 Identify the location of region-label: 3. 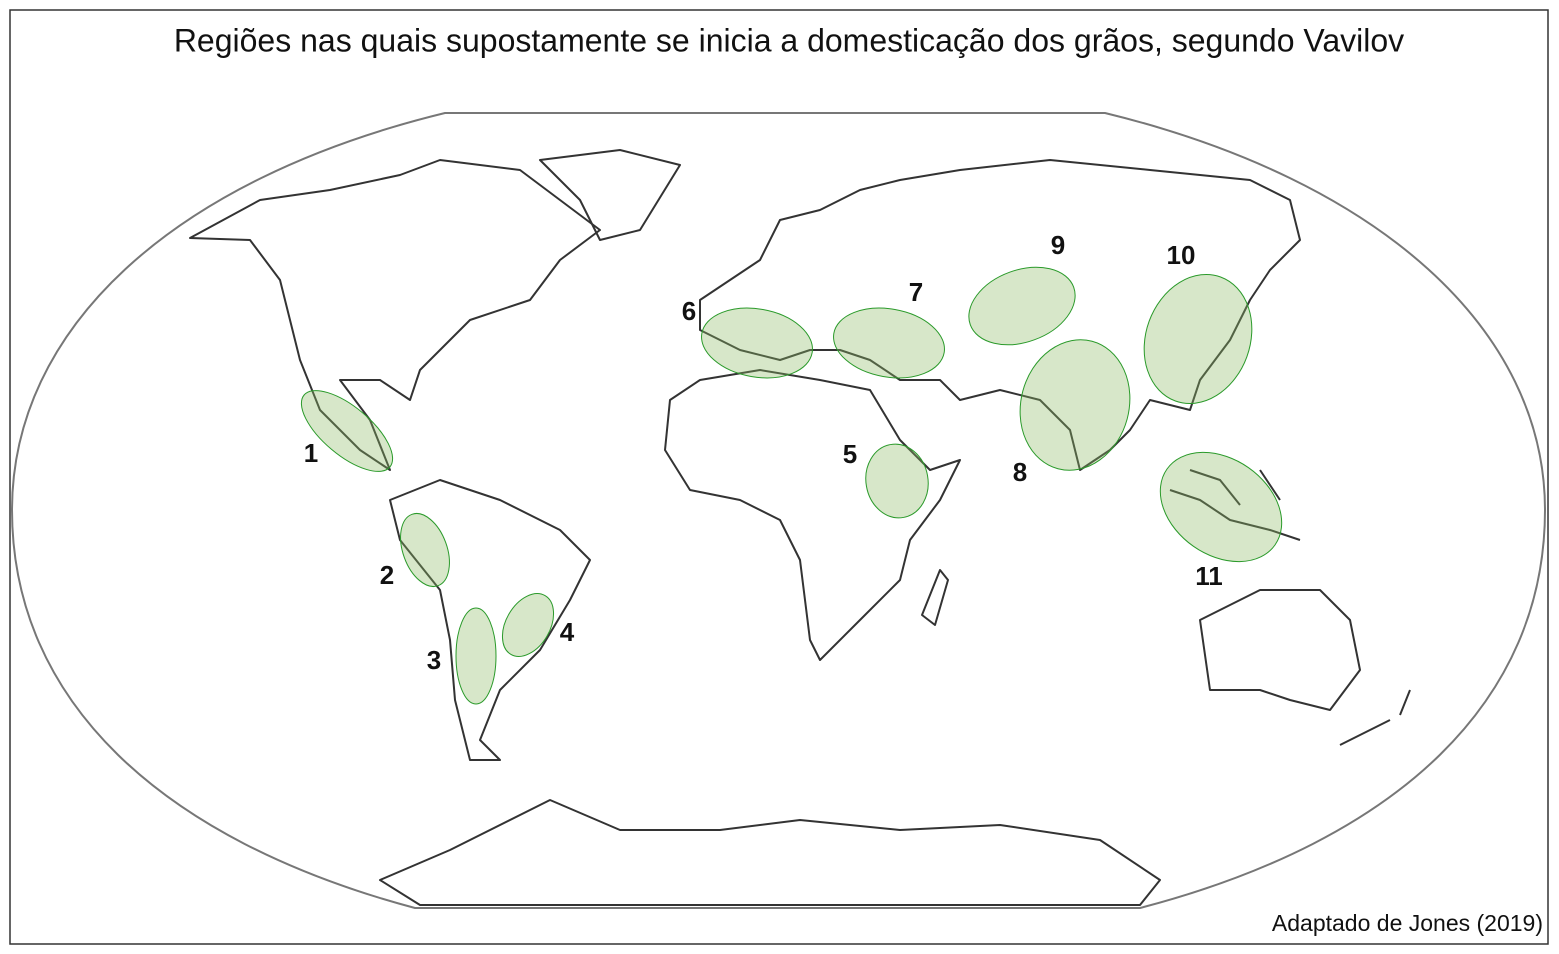
(434, 660).